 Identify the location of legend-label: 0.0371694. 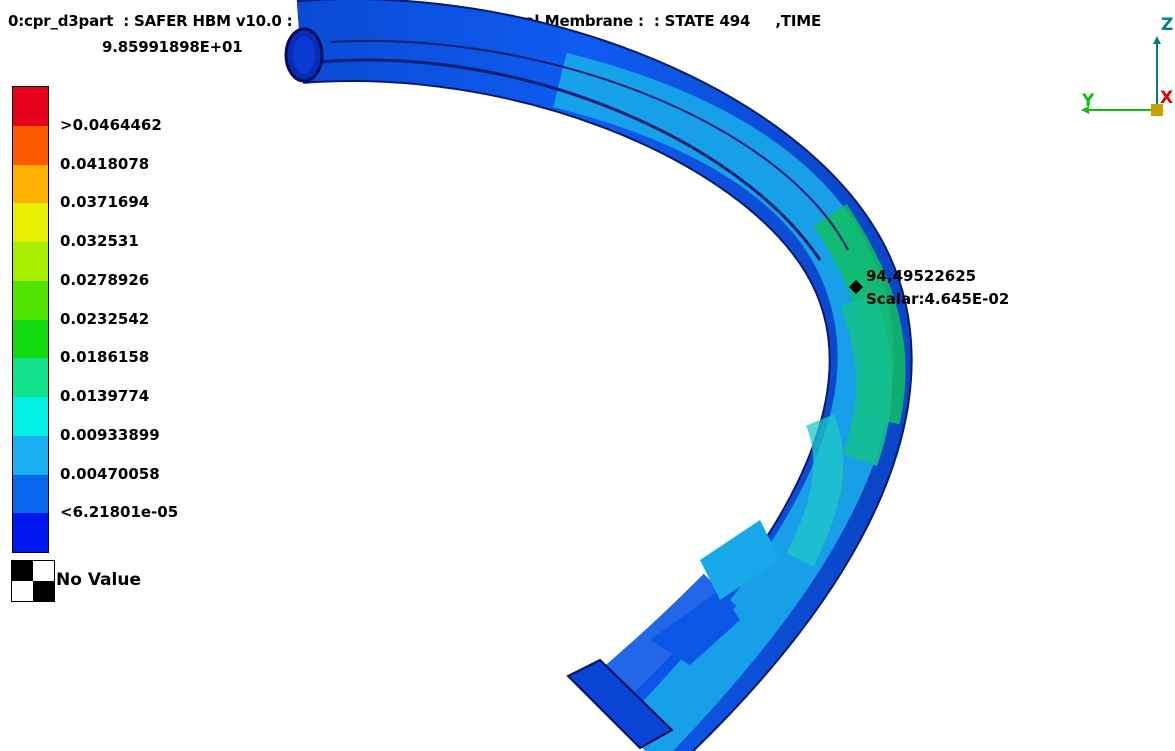
(105, 202).